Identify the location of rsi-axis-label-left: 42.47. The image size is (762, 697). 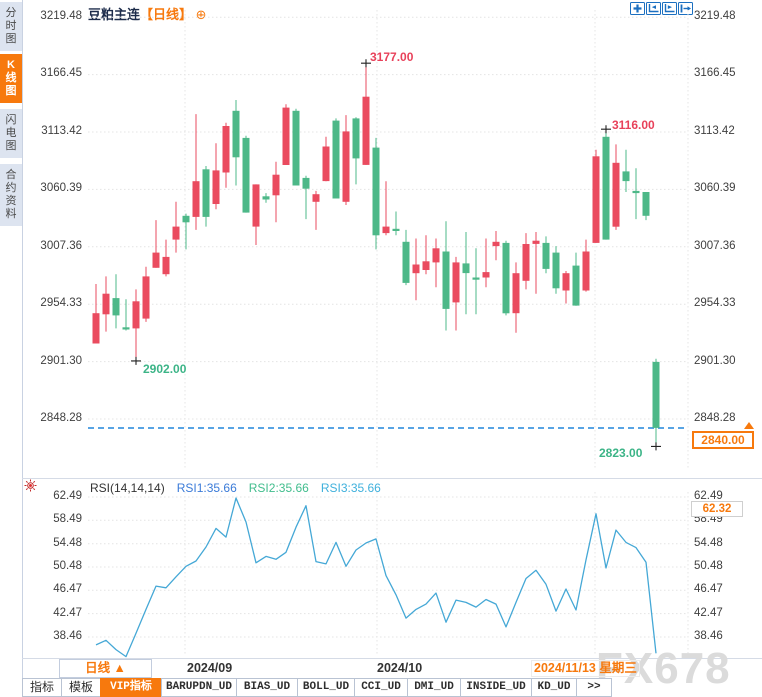
(67, 612).